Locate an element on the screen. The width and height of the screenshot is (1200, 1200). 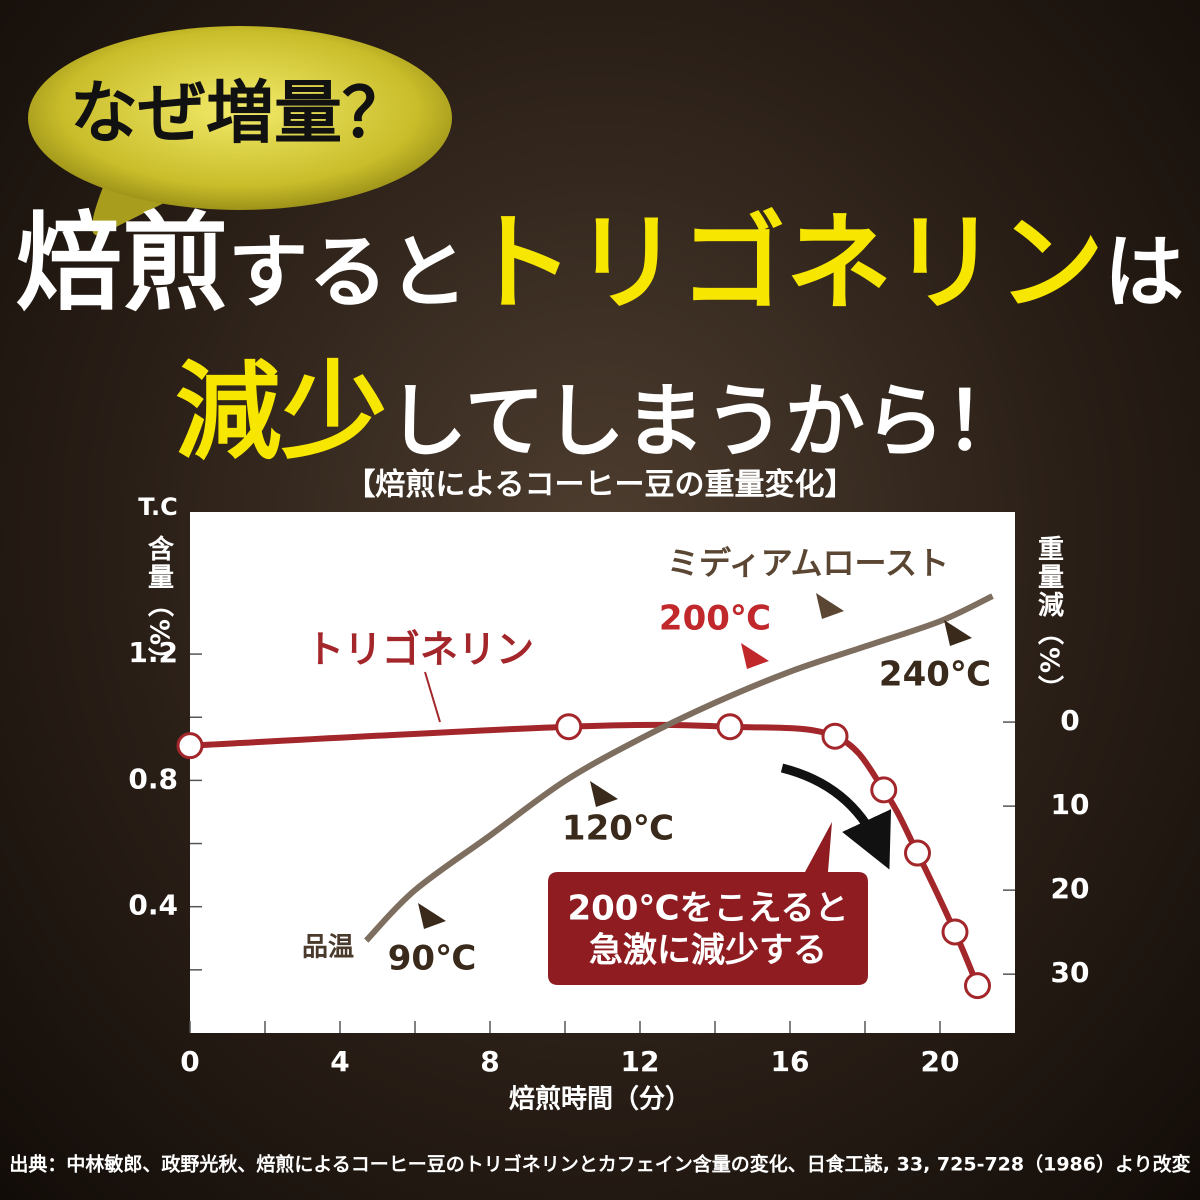
y2-axis-label: 重量減（%） is located at coordinates (1049, 619).